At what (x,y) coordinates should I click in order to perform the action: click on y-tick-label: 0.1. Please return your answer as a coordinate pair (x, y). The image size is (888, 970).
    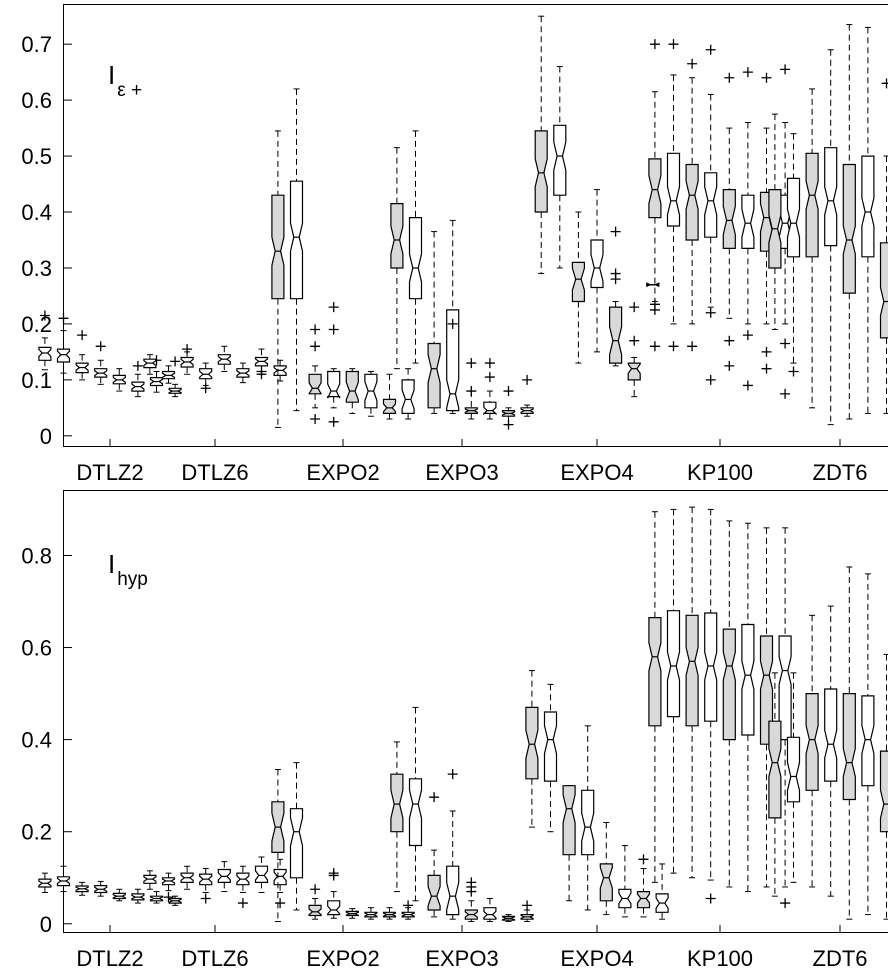
    Looking at the image, I should click on (36, 380).